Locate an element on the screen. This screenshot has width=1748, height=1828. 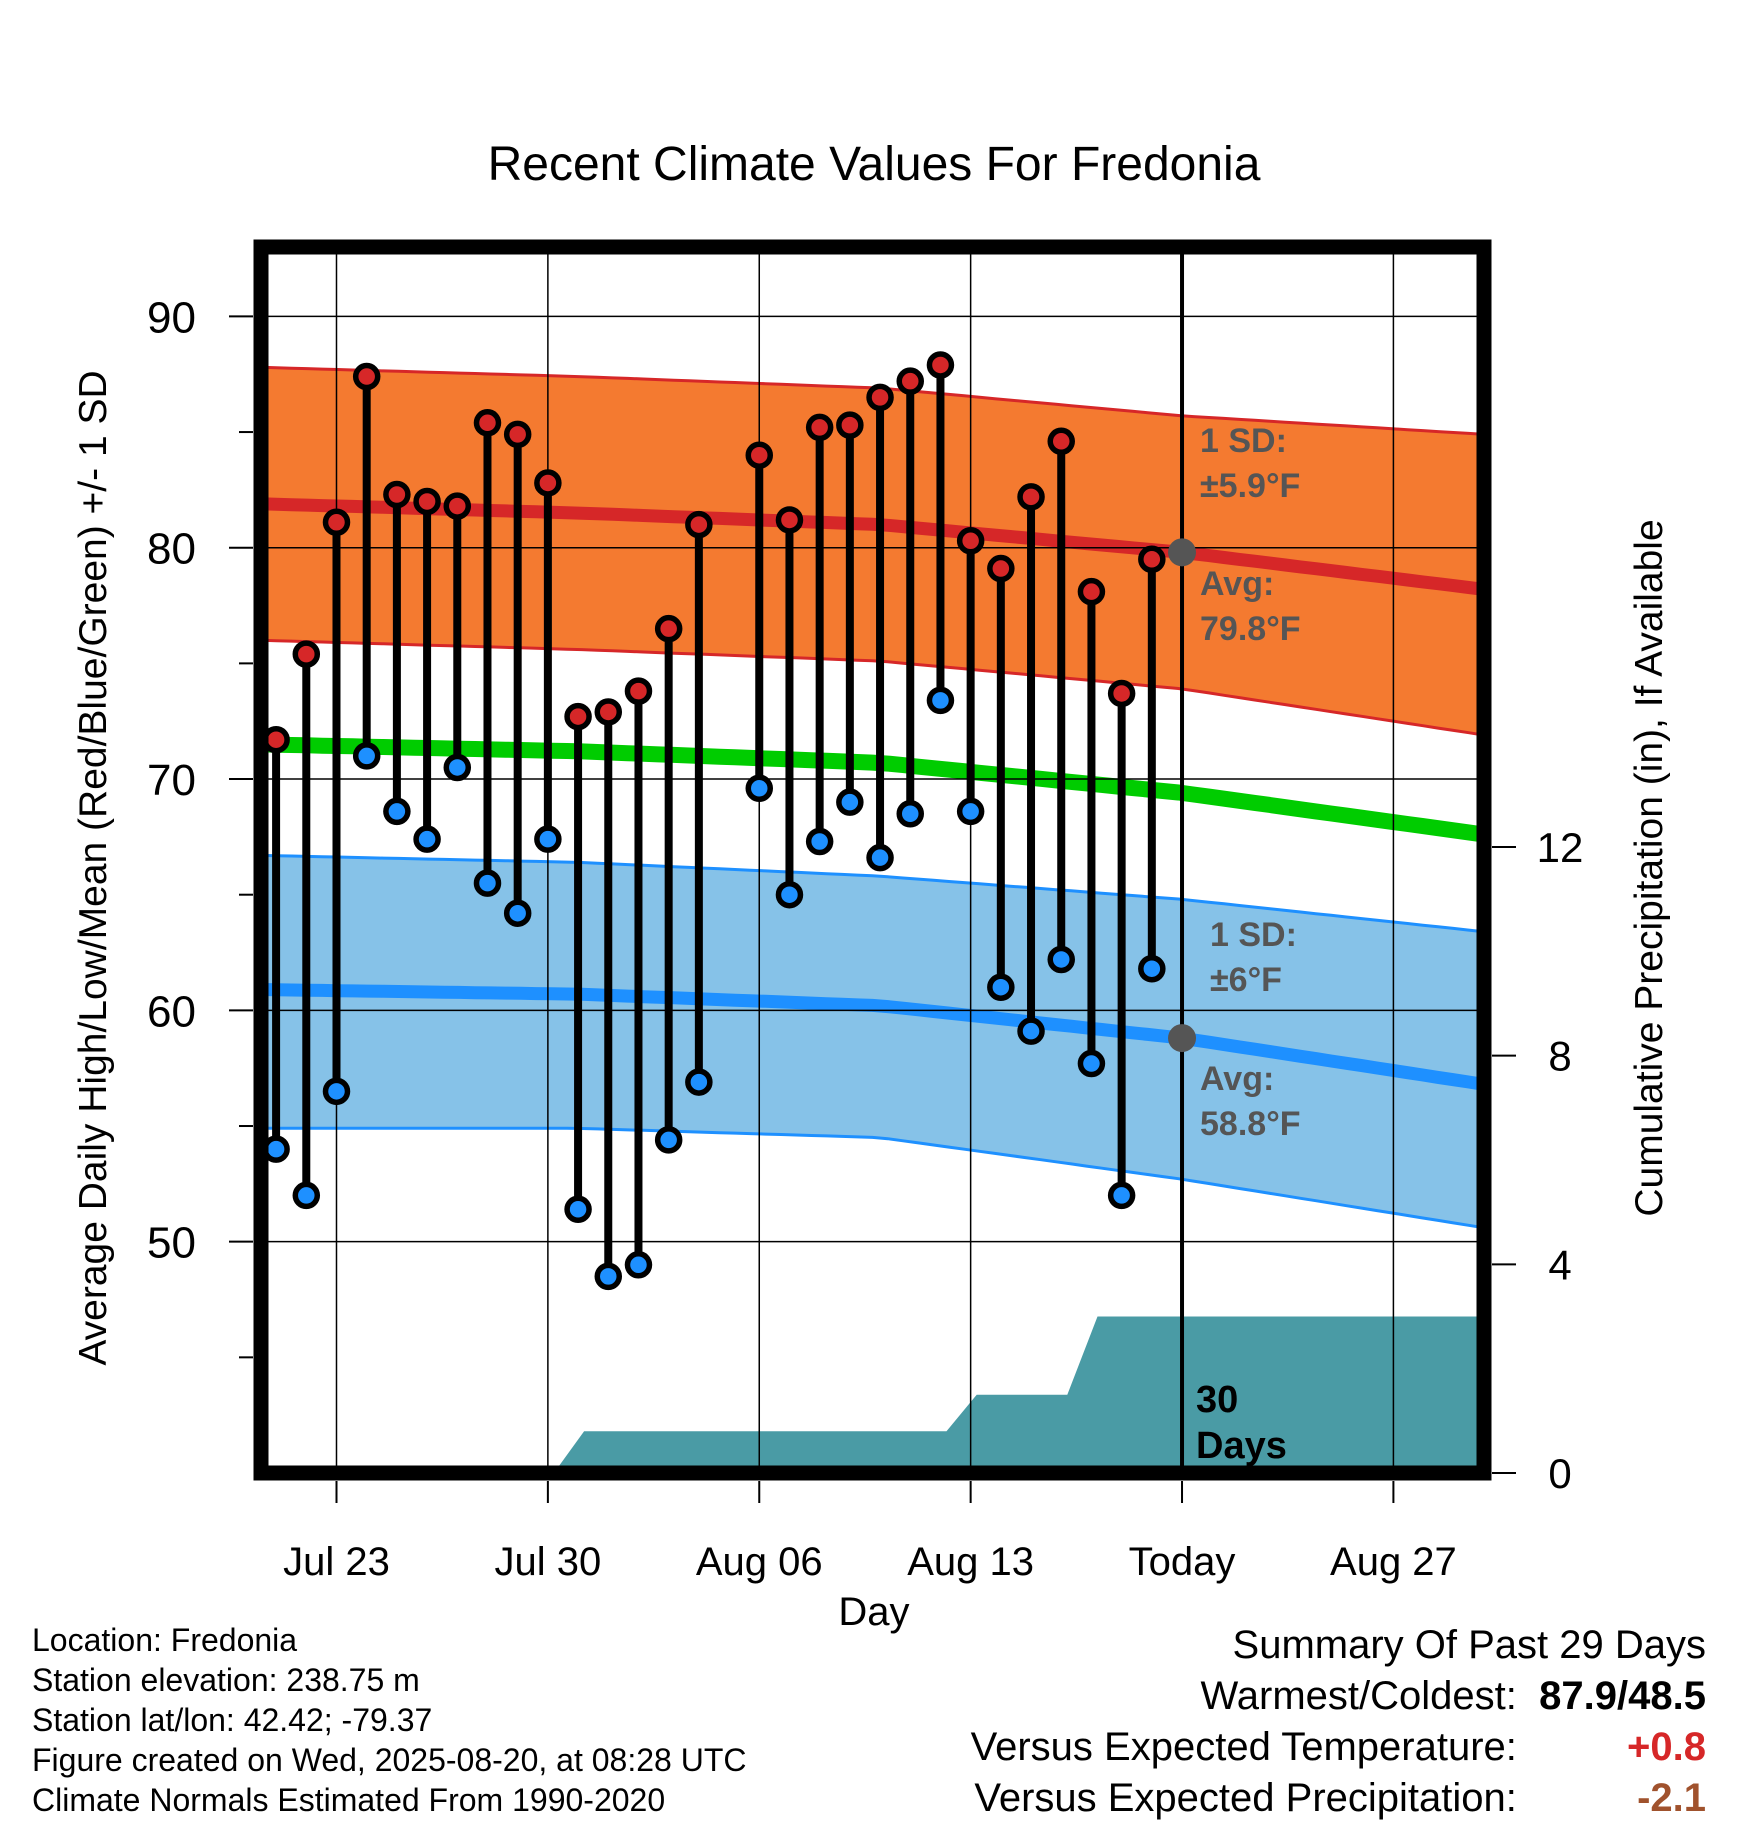
low-avg-label: Avg: is located at coordinates (1237, 1079).